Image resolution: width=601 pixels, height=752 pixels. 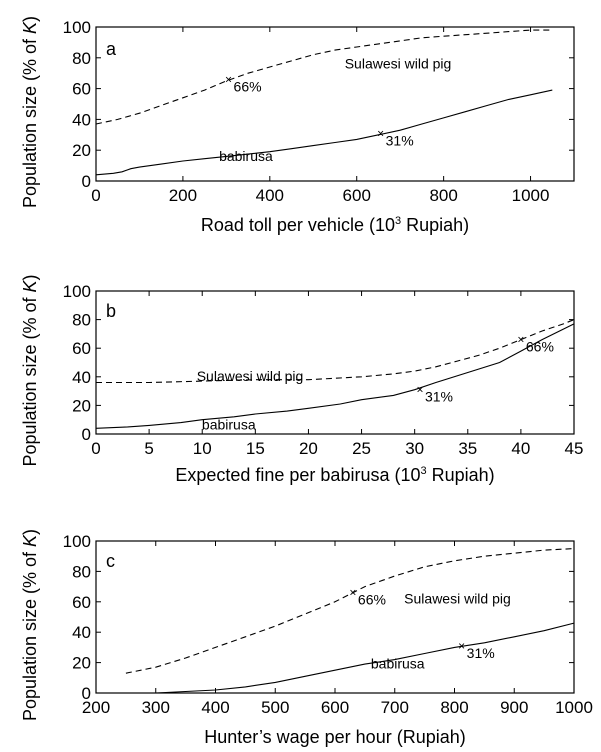 What do you see at coordinates (520, 448) in the screenshot?
I see `x-tick-label: 40` at bounding box center [520, 448].